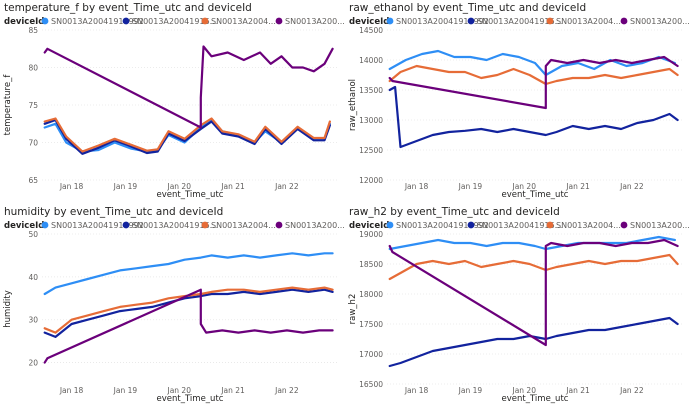 This screenshot has height=407, width=690. Describe the element at coordinates (232, 390) in the screenshot. I see `chart-humidity-x-tick-3: Jan 21` at that location.